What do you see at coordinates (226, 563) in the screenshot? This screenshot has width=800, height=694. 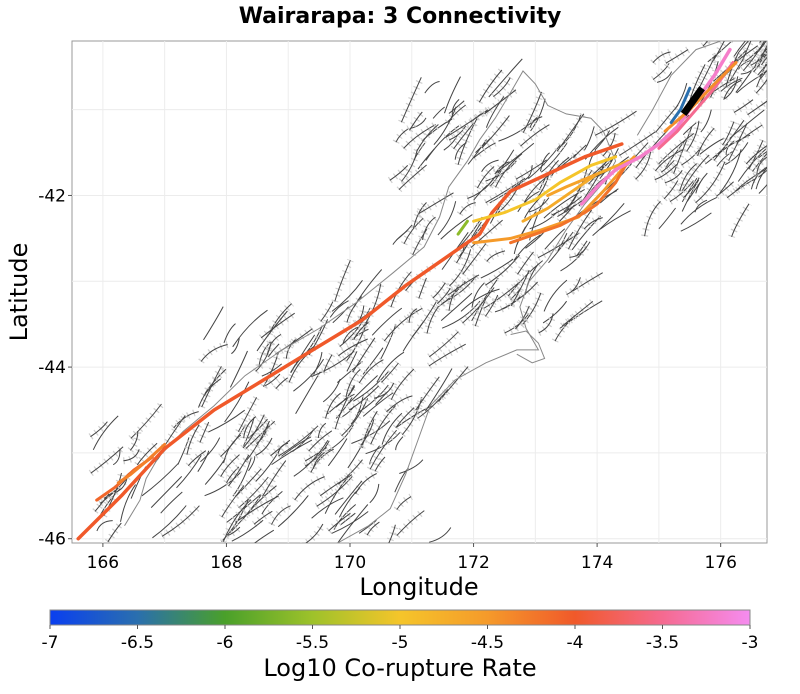 I see `x-tick-label: 168` at bounding box center [226, 563].